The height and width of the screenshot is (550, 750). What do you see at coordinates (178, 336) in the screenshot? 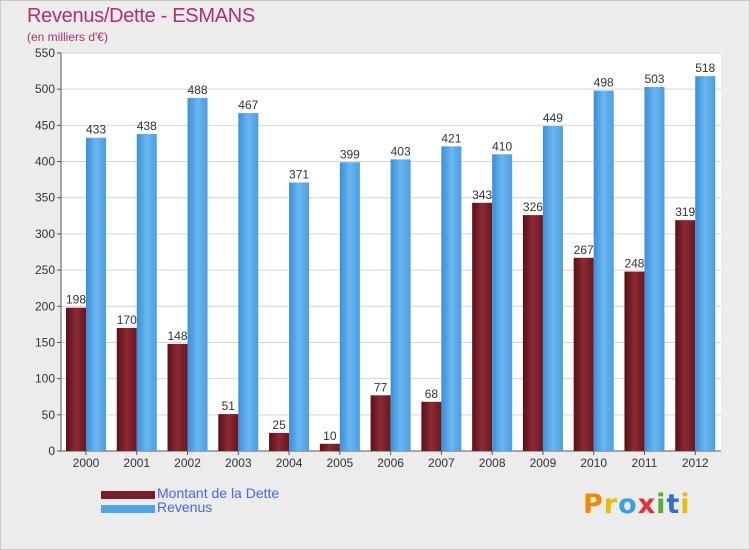
I see `data-label-dette: 148` at bounding box center [178, 336].